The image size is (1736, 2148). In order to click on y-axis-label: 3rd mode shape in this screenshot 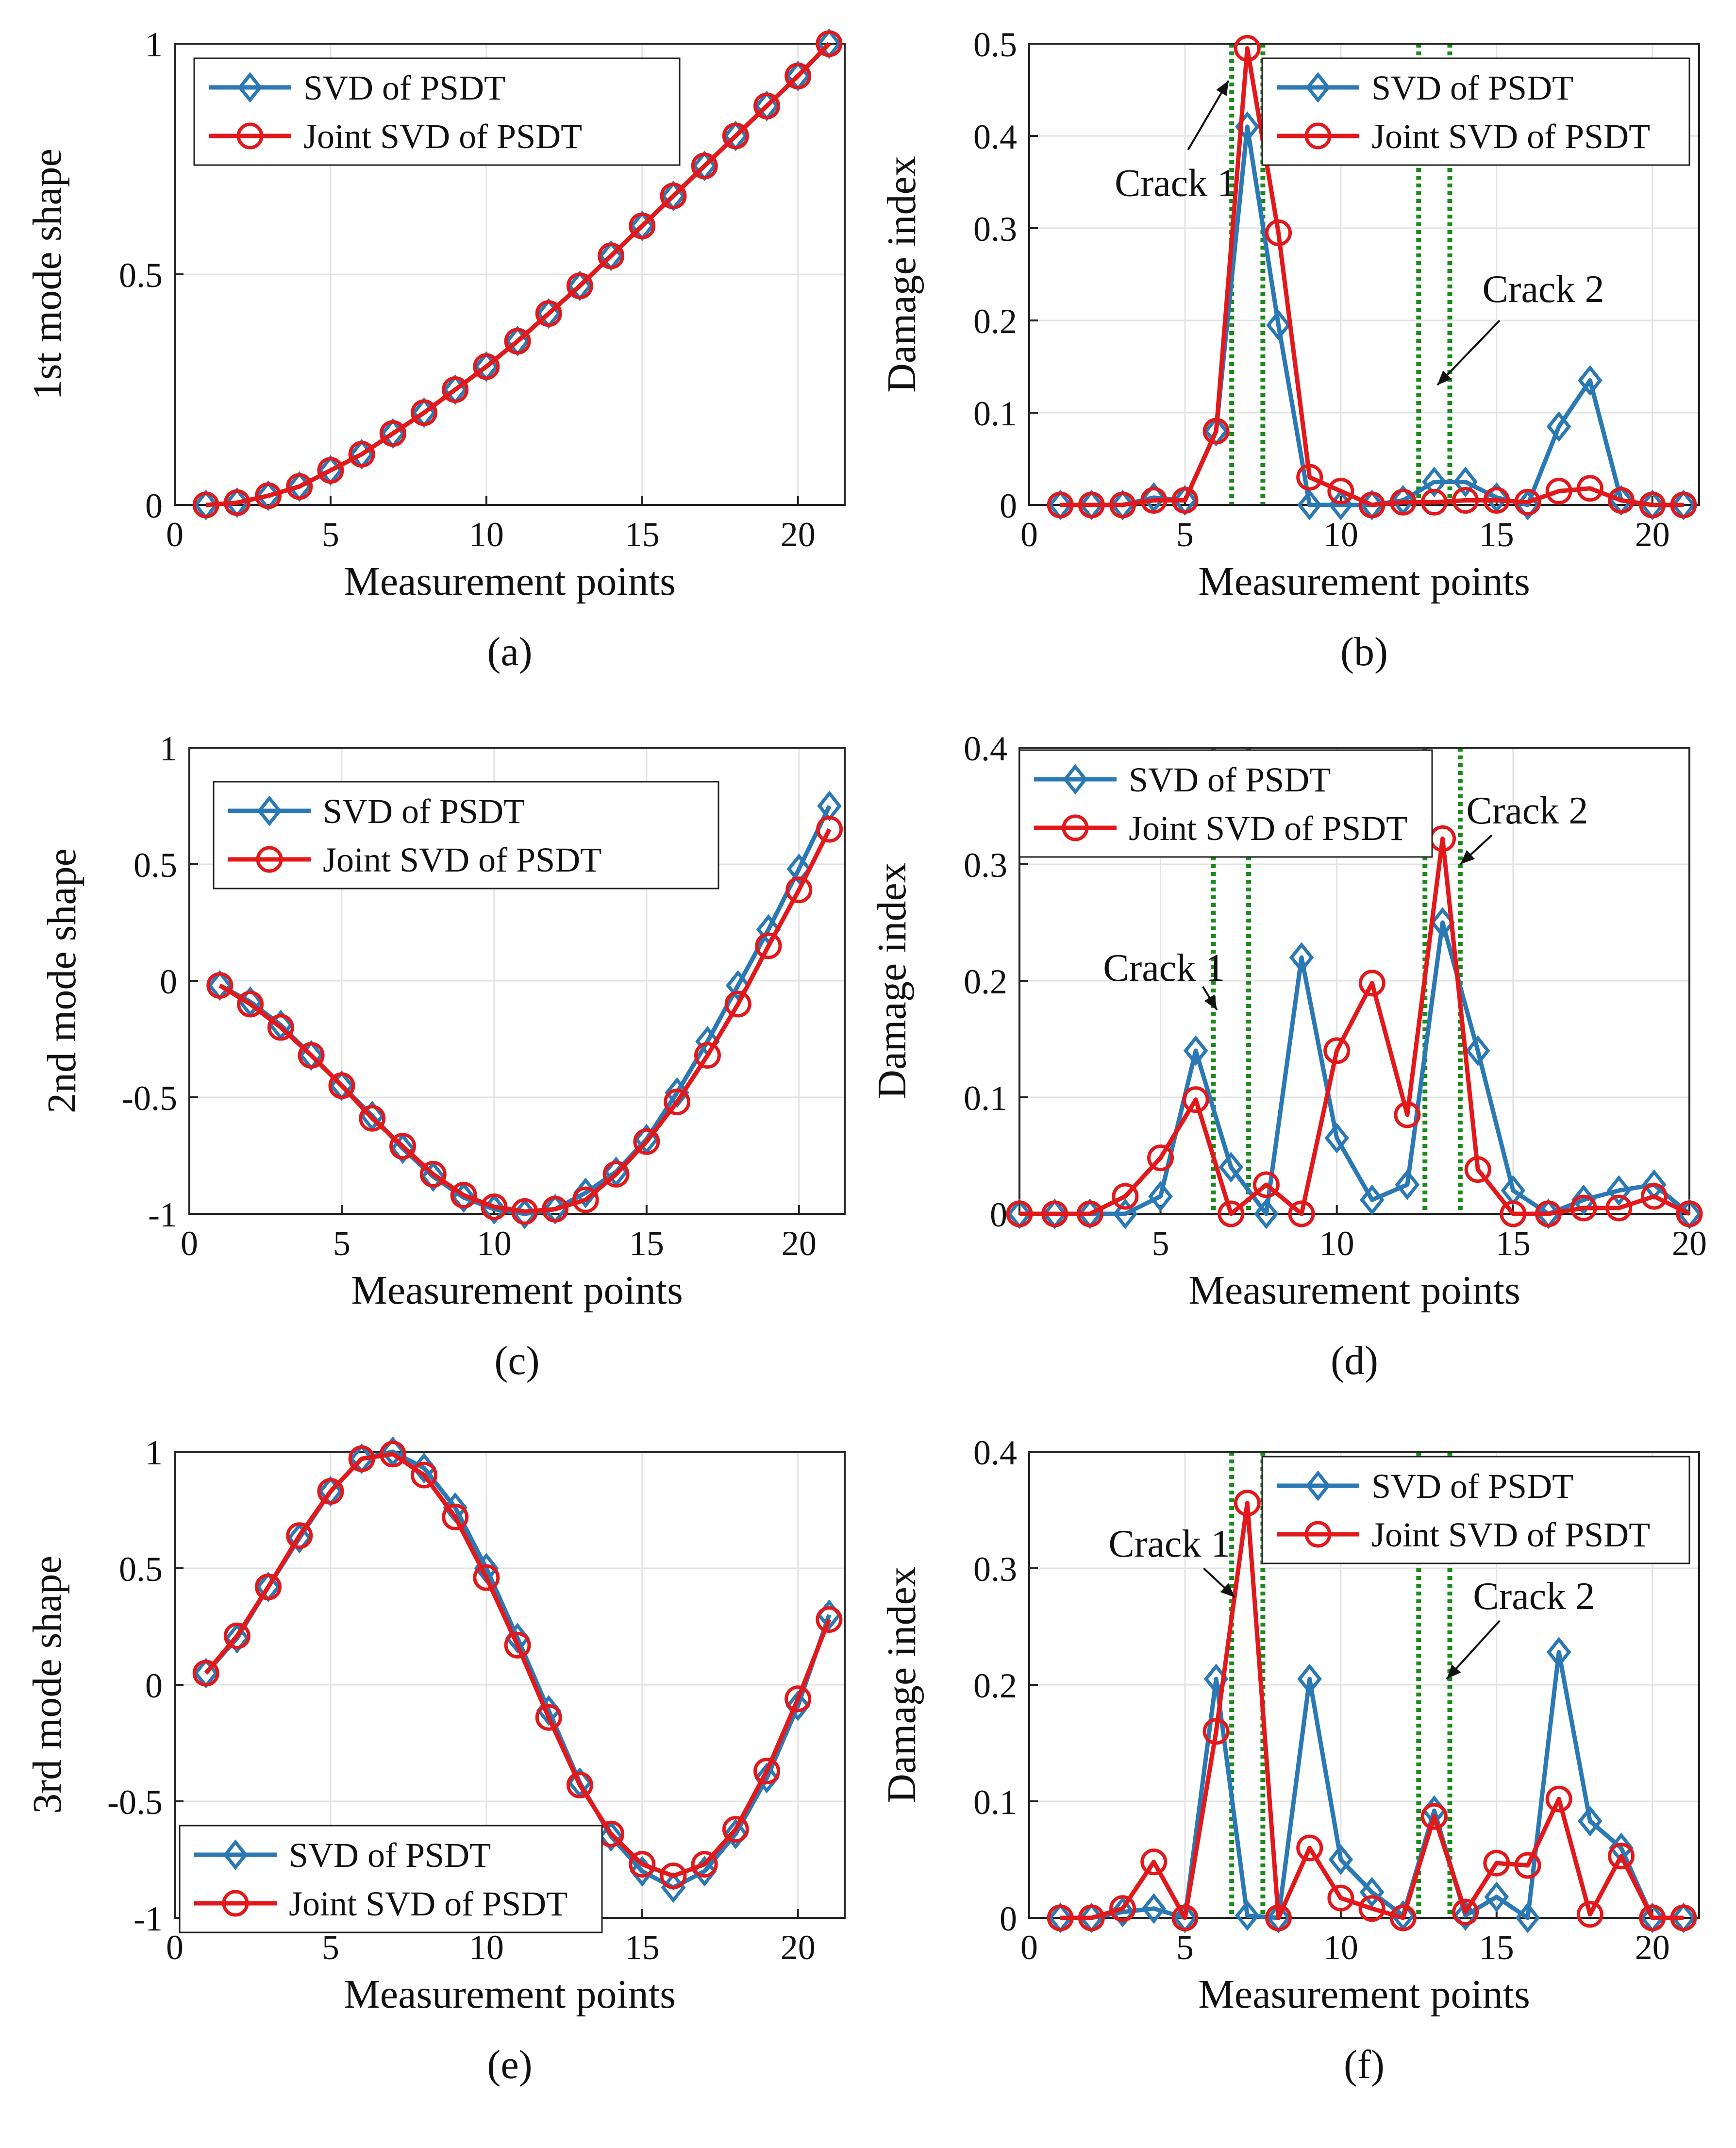, I will do `click(47, 1685)`.